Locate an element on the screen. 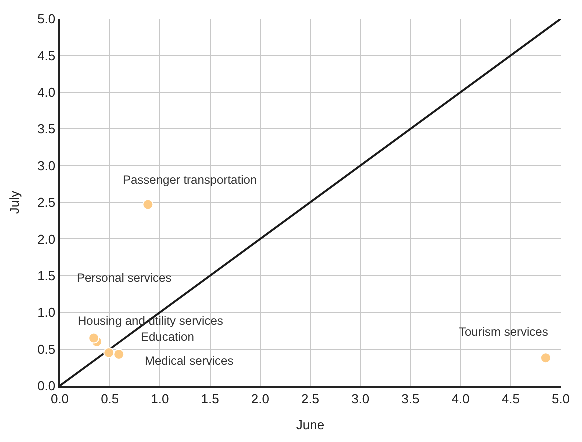 The image size is (582, 442). y-tick-label: 3.5 is located at coordinates (47, 129).